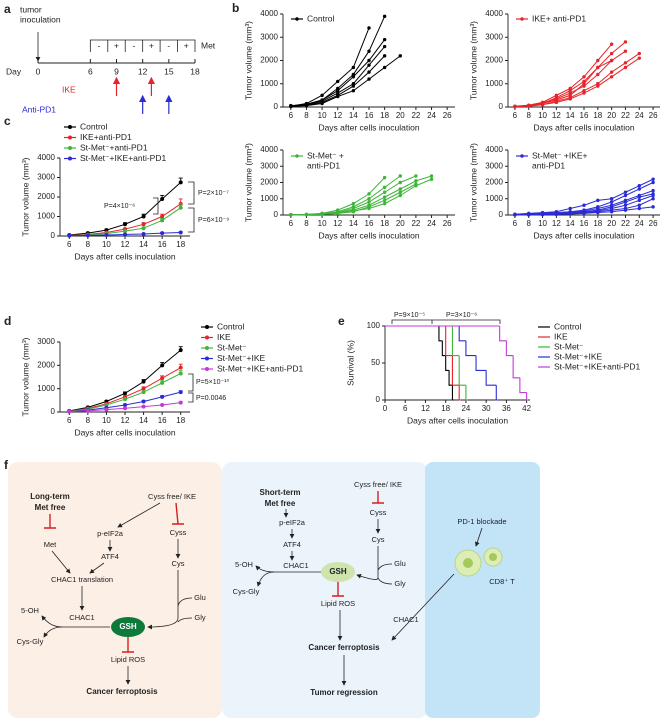 The image size is (667, 723). What do you see at coordinates (405, 619) in the screenshot?
I see `node: CHAC1` at bounding box center [405, 619].